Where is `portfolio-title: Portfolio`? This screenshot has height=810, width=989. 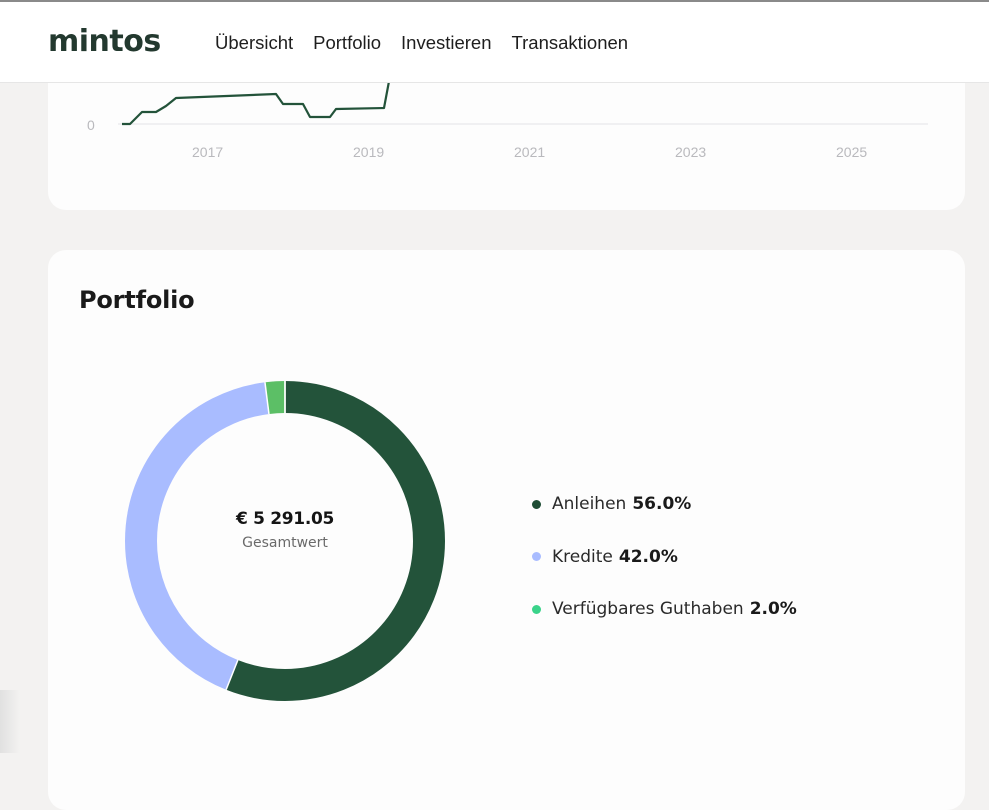 portfolio-title: Portfolio is located at coordinates (137, 300).